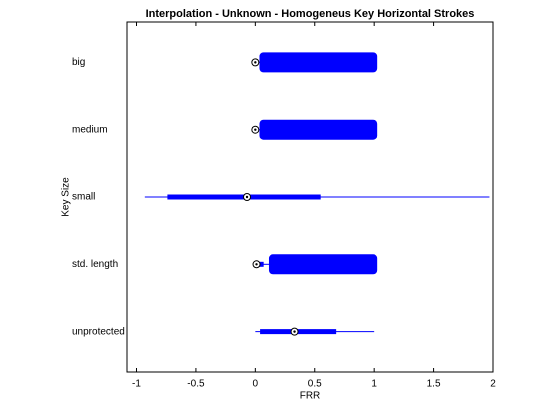  Describe the element at coordinates (310, 396) in the screenshot. I see `x-axis-label: FRR` at that location.